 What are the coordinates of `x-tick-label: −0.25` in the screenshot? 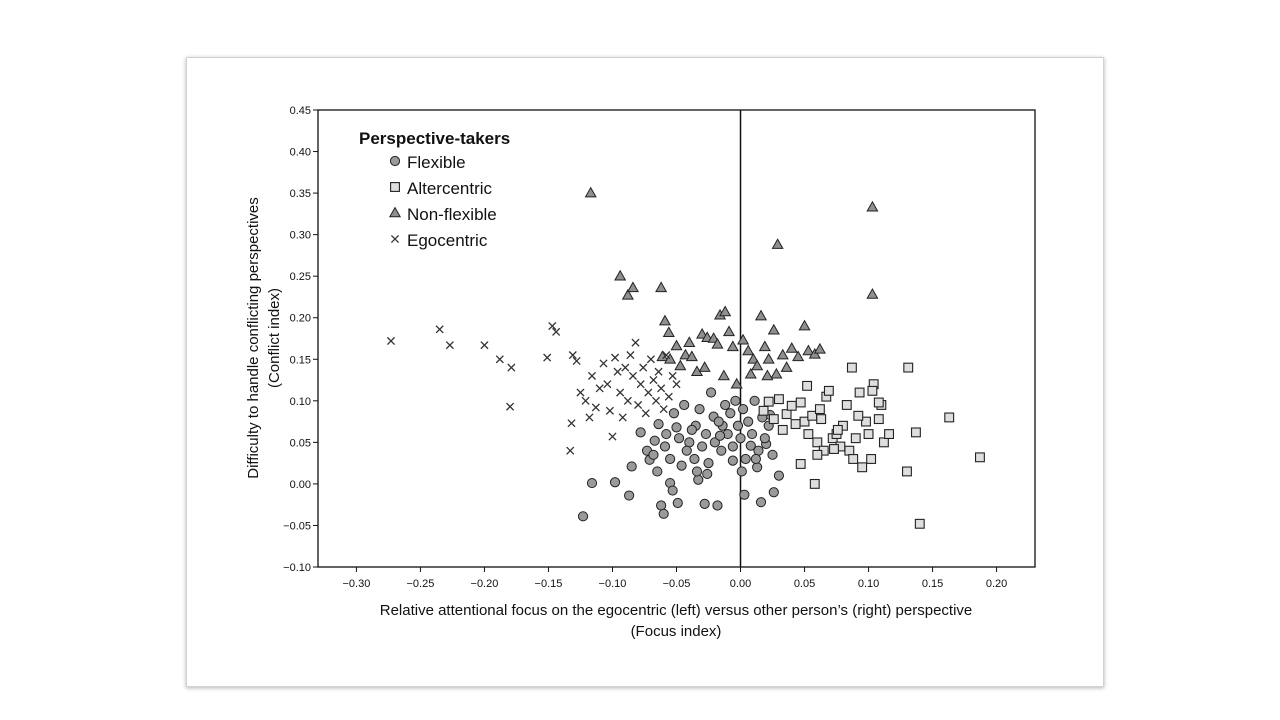 It's located at (421, 584).